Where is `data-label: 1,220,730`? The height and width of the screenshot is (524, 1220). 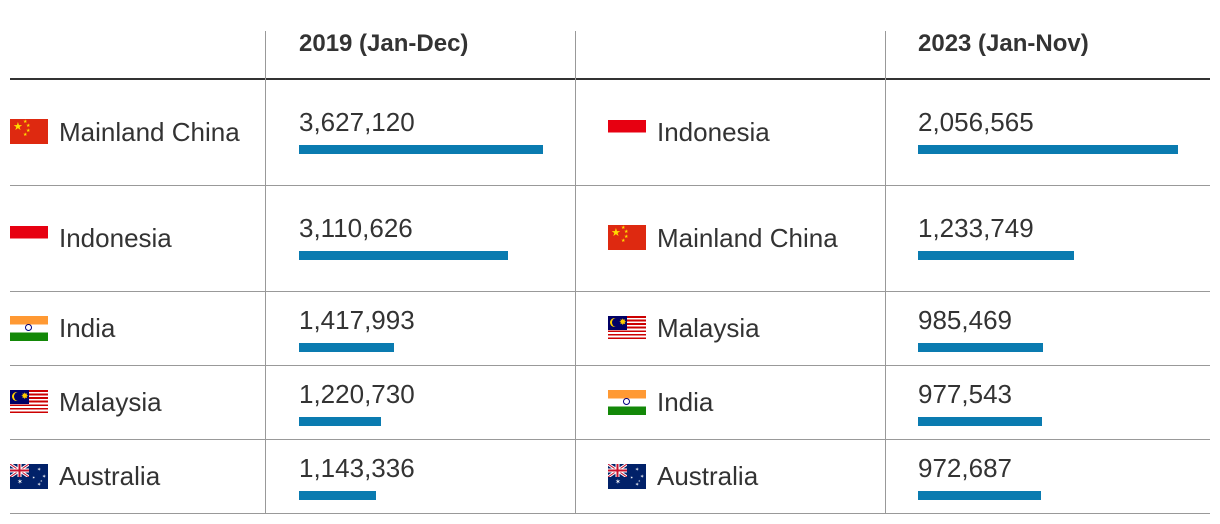 data-label: 1,220,730 is located at coordinates (357, 394).